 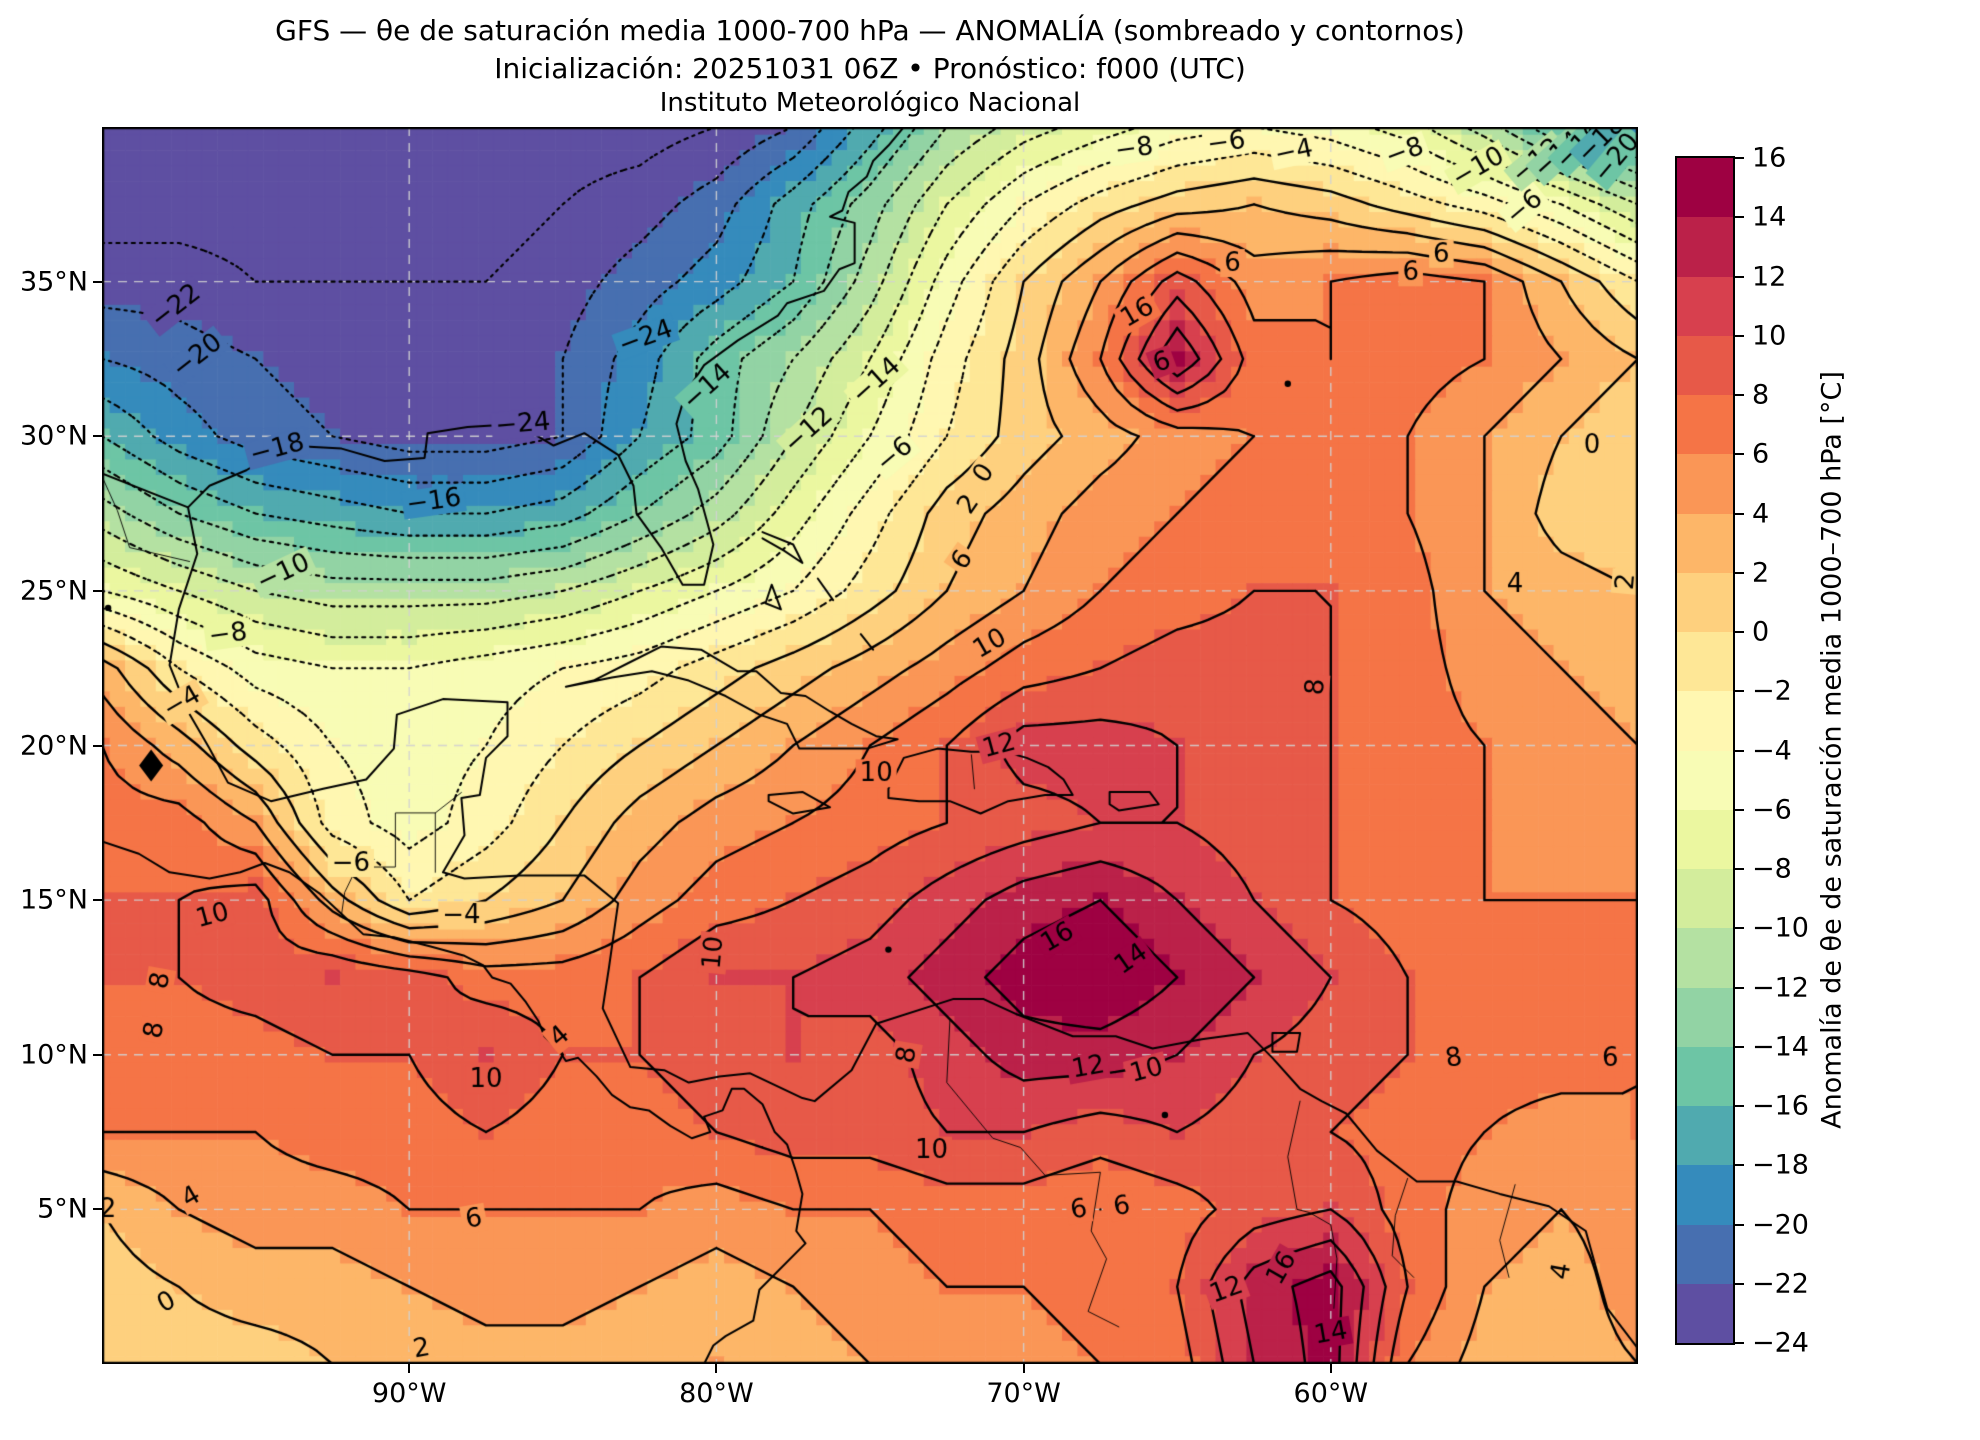 What do you see at coordinates (1769, 336) in the screenshot?
I see `colorbar-tick-label: 10` at bounding box center [1769, 336].